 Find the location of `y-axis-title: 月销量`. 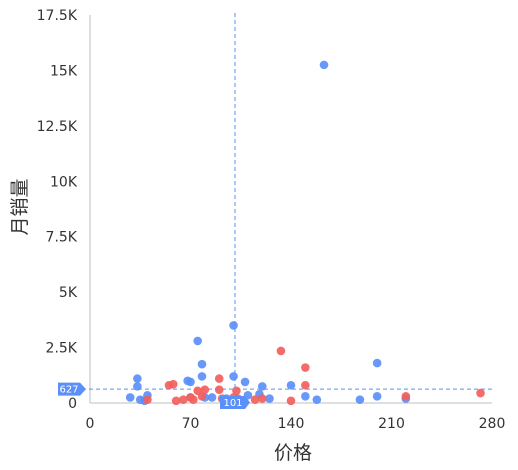

y-axis-title: 月销量 is located at coordinates (20, 206).